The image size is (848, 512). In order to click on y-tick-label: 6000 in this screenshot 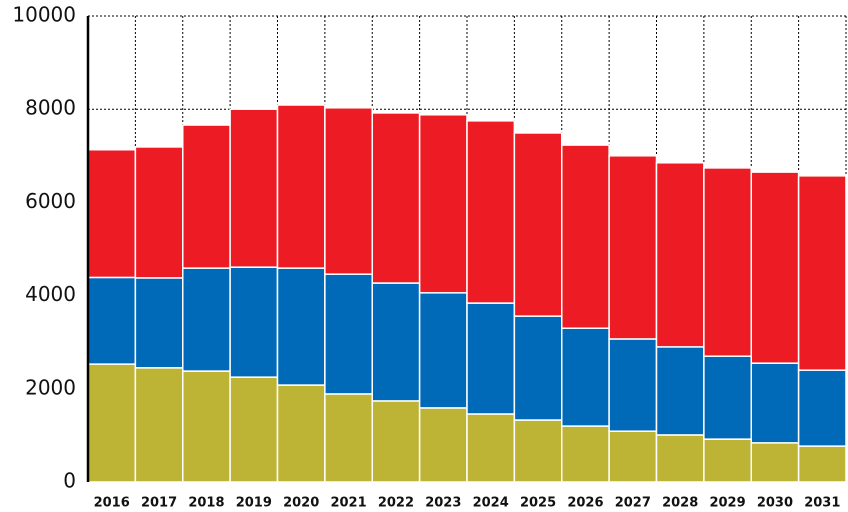, I will do `click(50, 201)`.